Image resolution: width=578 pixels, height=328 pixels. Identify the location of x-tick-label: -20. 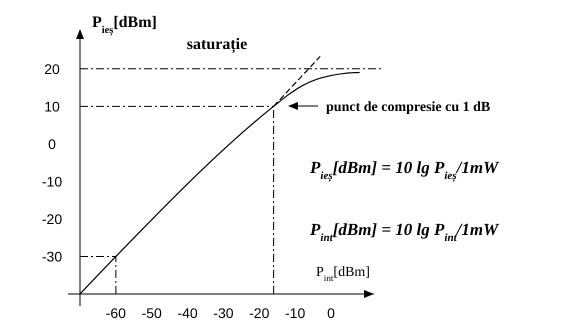
(259, 313).